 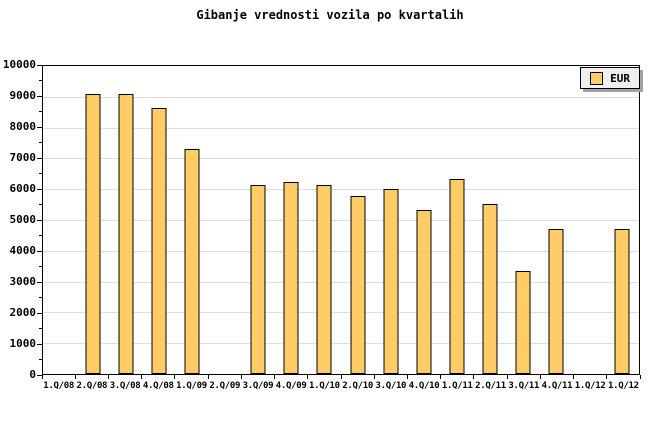 I want to click on legend: EUR, so click(x=610, y=78).